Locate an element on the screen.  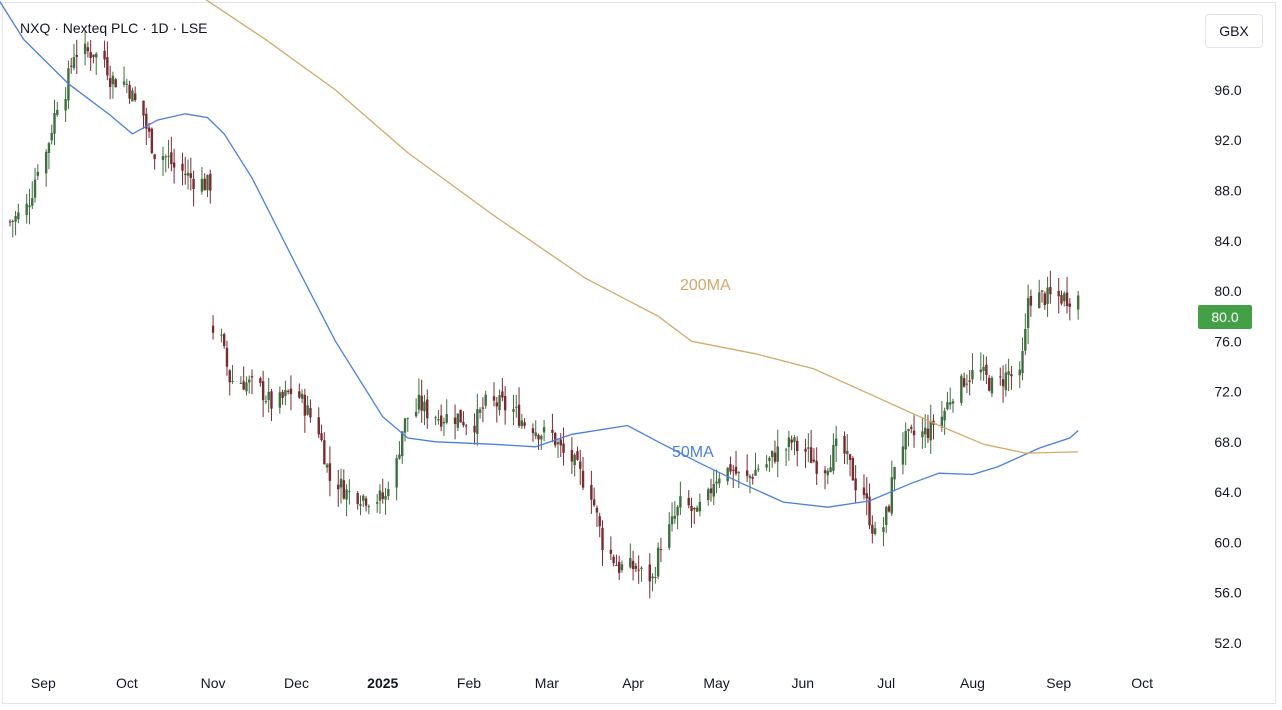
y-tick-label: 56.0 is located at coordinates (1227, 593).